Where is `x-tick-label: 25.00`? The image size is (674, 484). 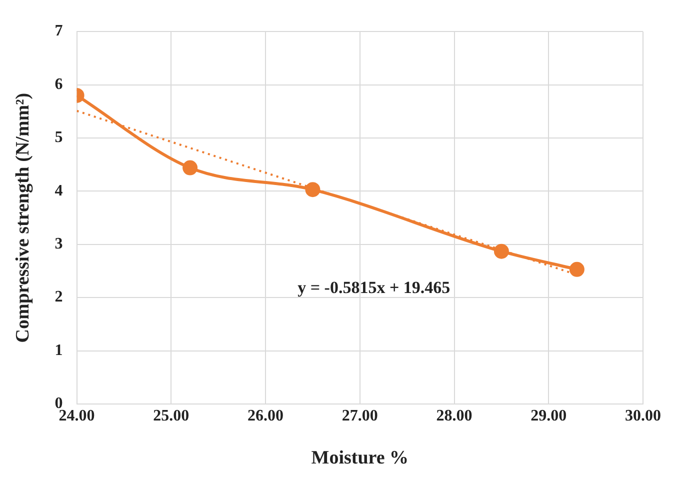 x-tick-label: 25.00 is located at coordinates (171, 416).